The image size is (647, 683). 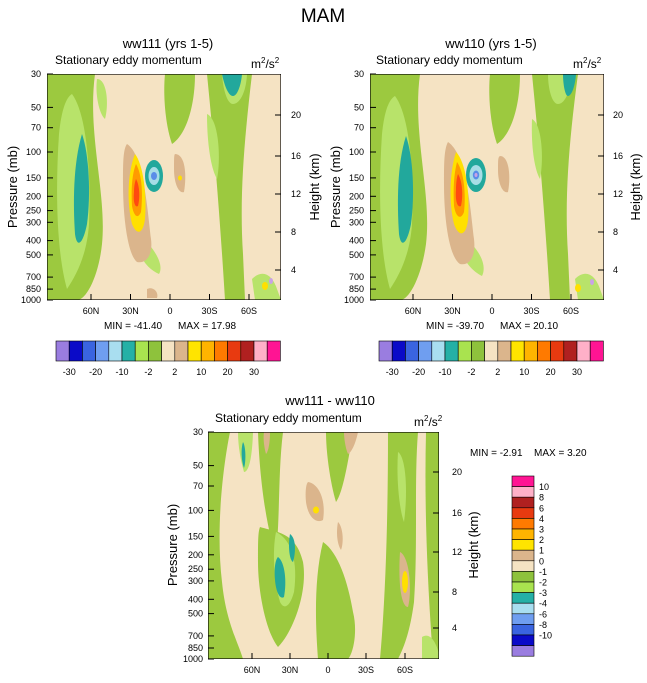 What do you see at coordinates (543, 593) in the screenshot?
I see `colorbar-label: -3` at bounding box center [543, 593].